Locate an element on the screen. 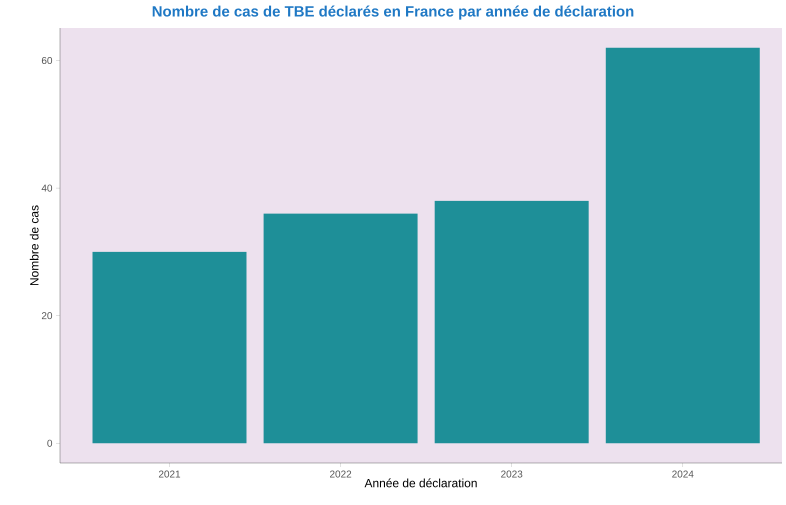  x-tick-label: 2021 is located at coordinates (169, 474).